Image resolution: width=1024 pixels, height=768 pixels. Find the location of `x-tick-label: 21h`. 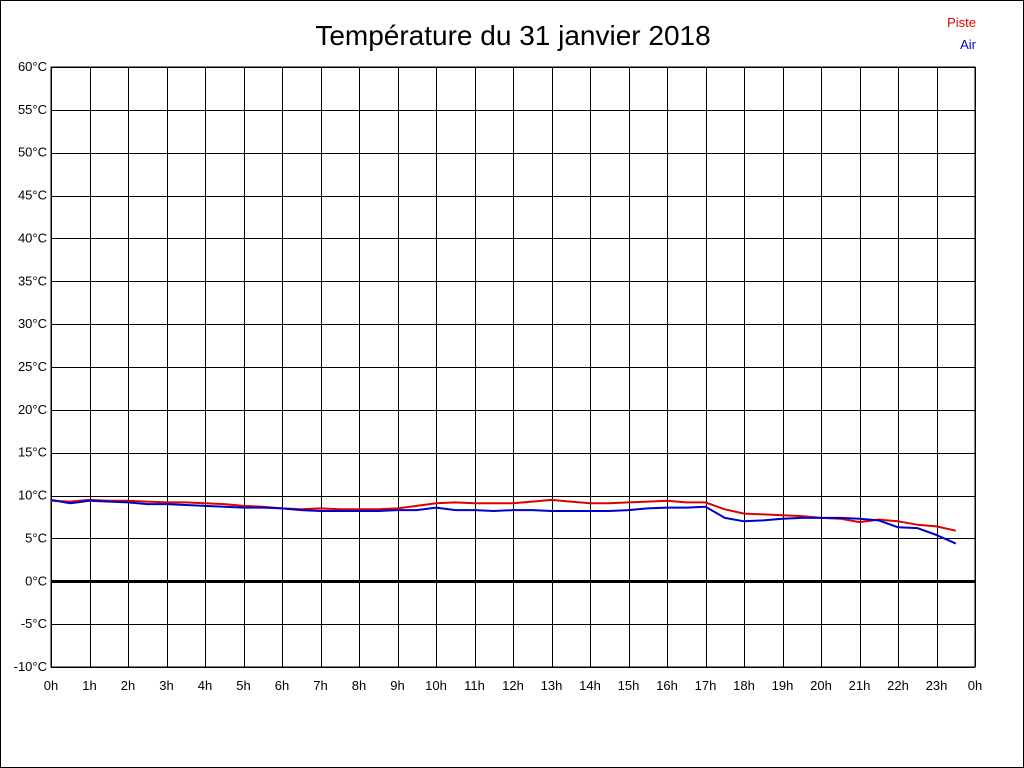

x-tick-label: 21h is located at coordinates (860, 685).